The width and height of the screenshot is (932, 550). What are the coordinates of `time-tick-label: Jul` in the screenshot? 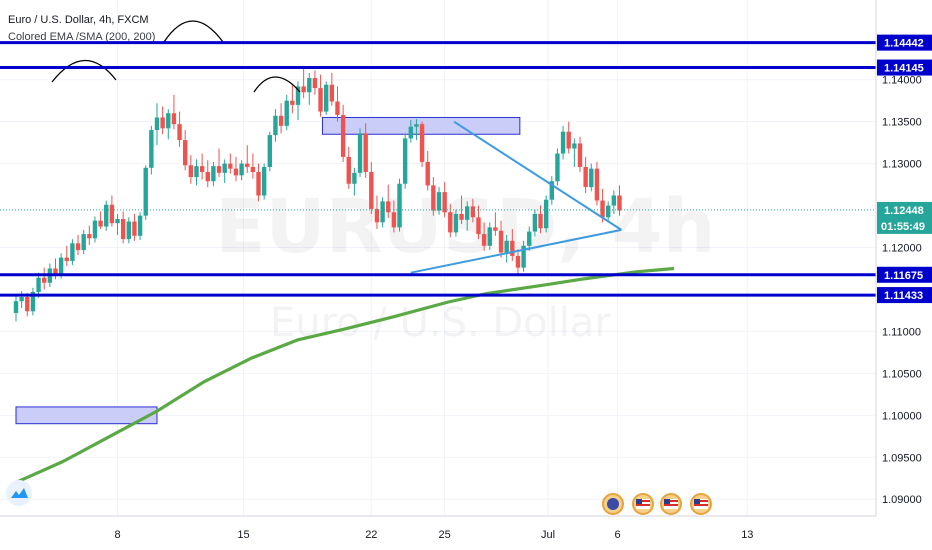 It's located at (548, 535).